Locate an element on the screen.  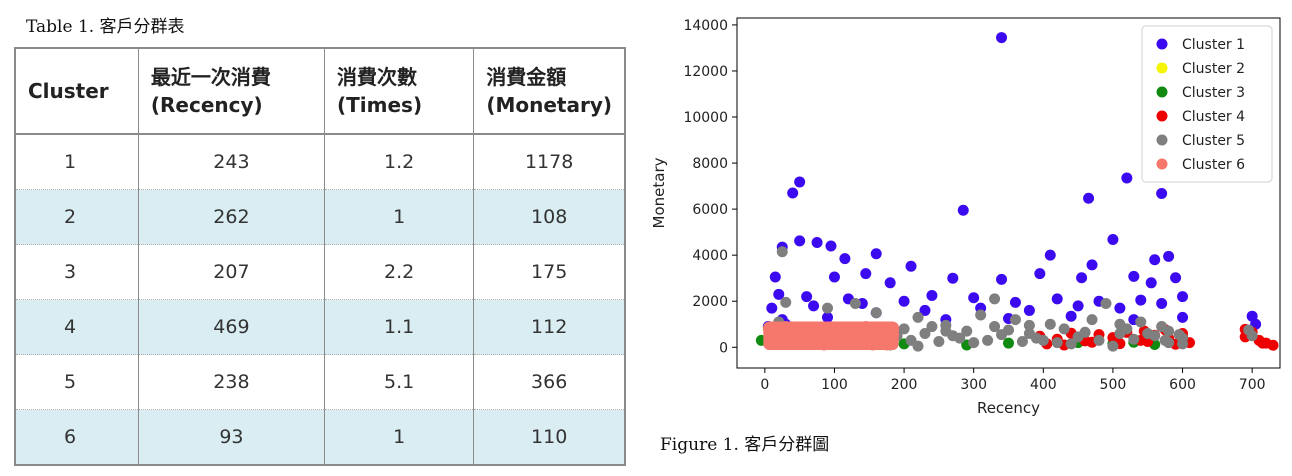
table-row: 2 262 1 108 is located at coordinates (320, 217).